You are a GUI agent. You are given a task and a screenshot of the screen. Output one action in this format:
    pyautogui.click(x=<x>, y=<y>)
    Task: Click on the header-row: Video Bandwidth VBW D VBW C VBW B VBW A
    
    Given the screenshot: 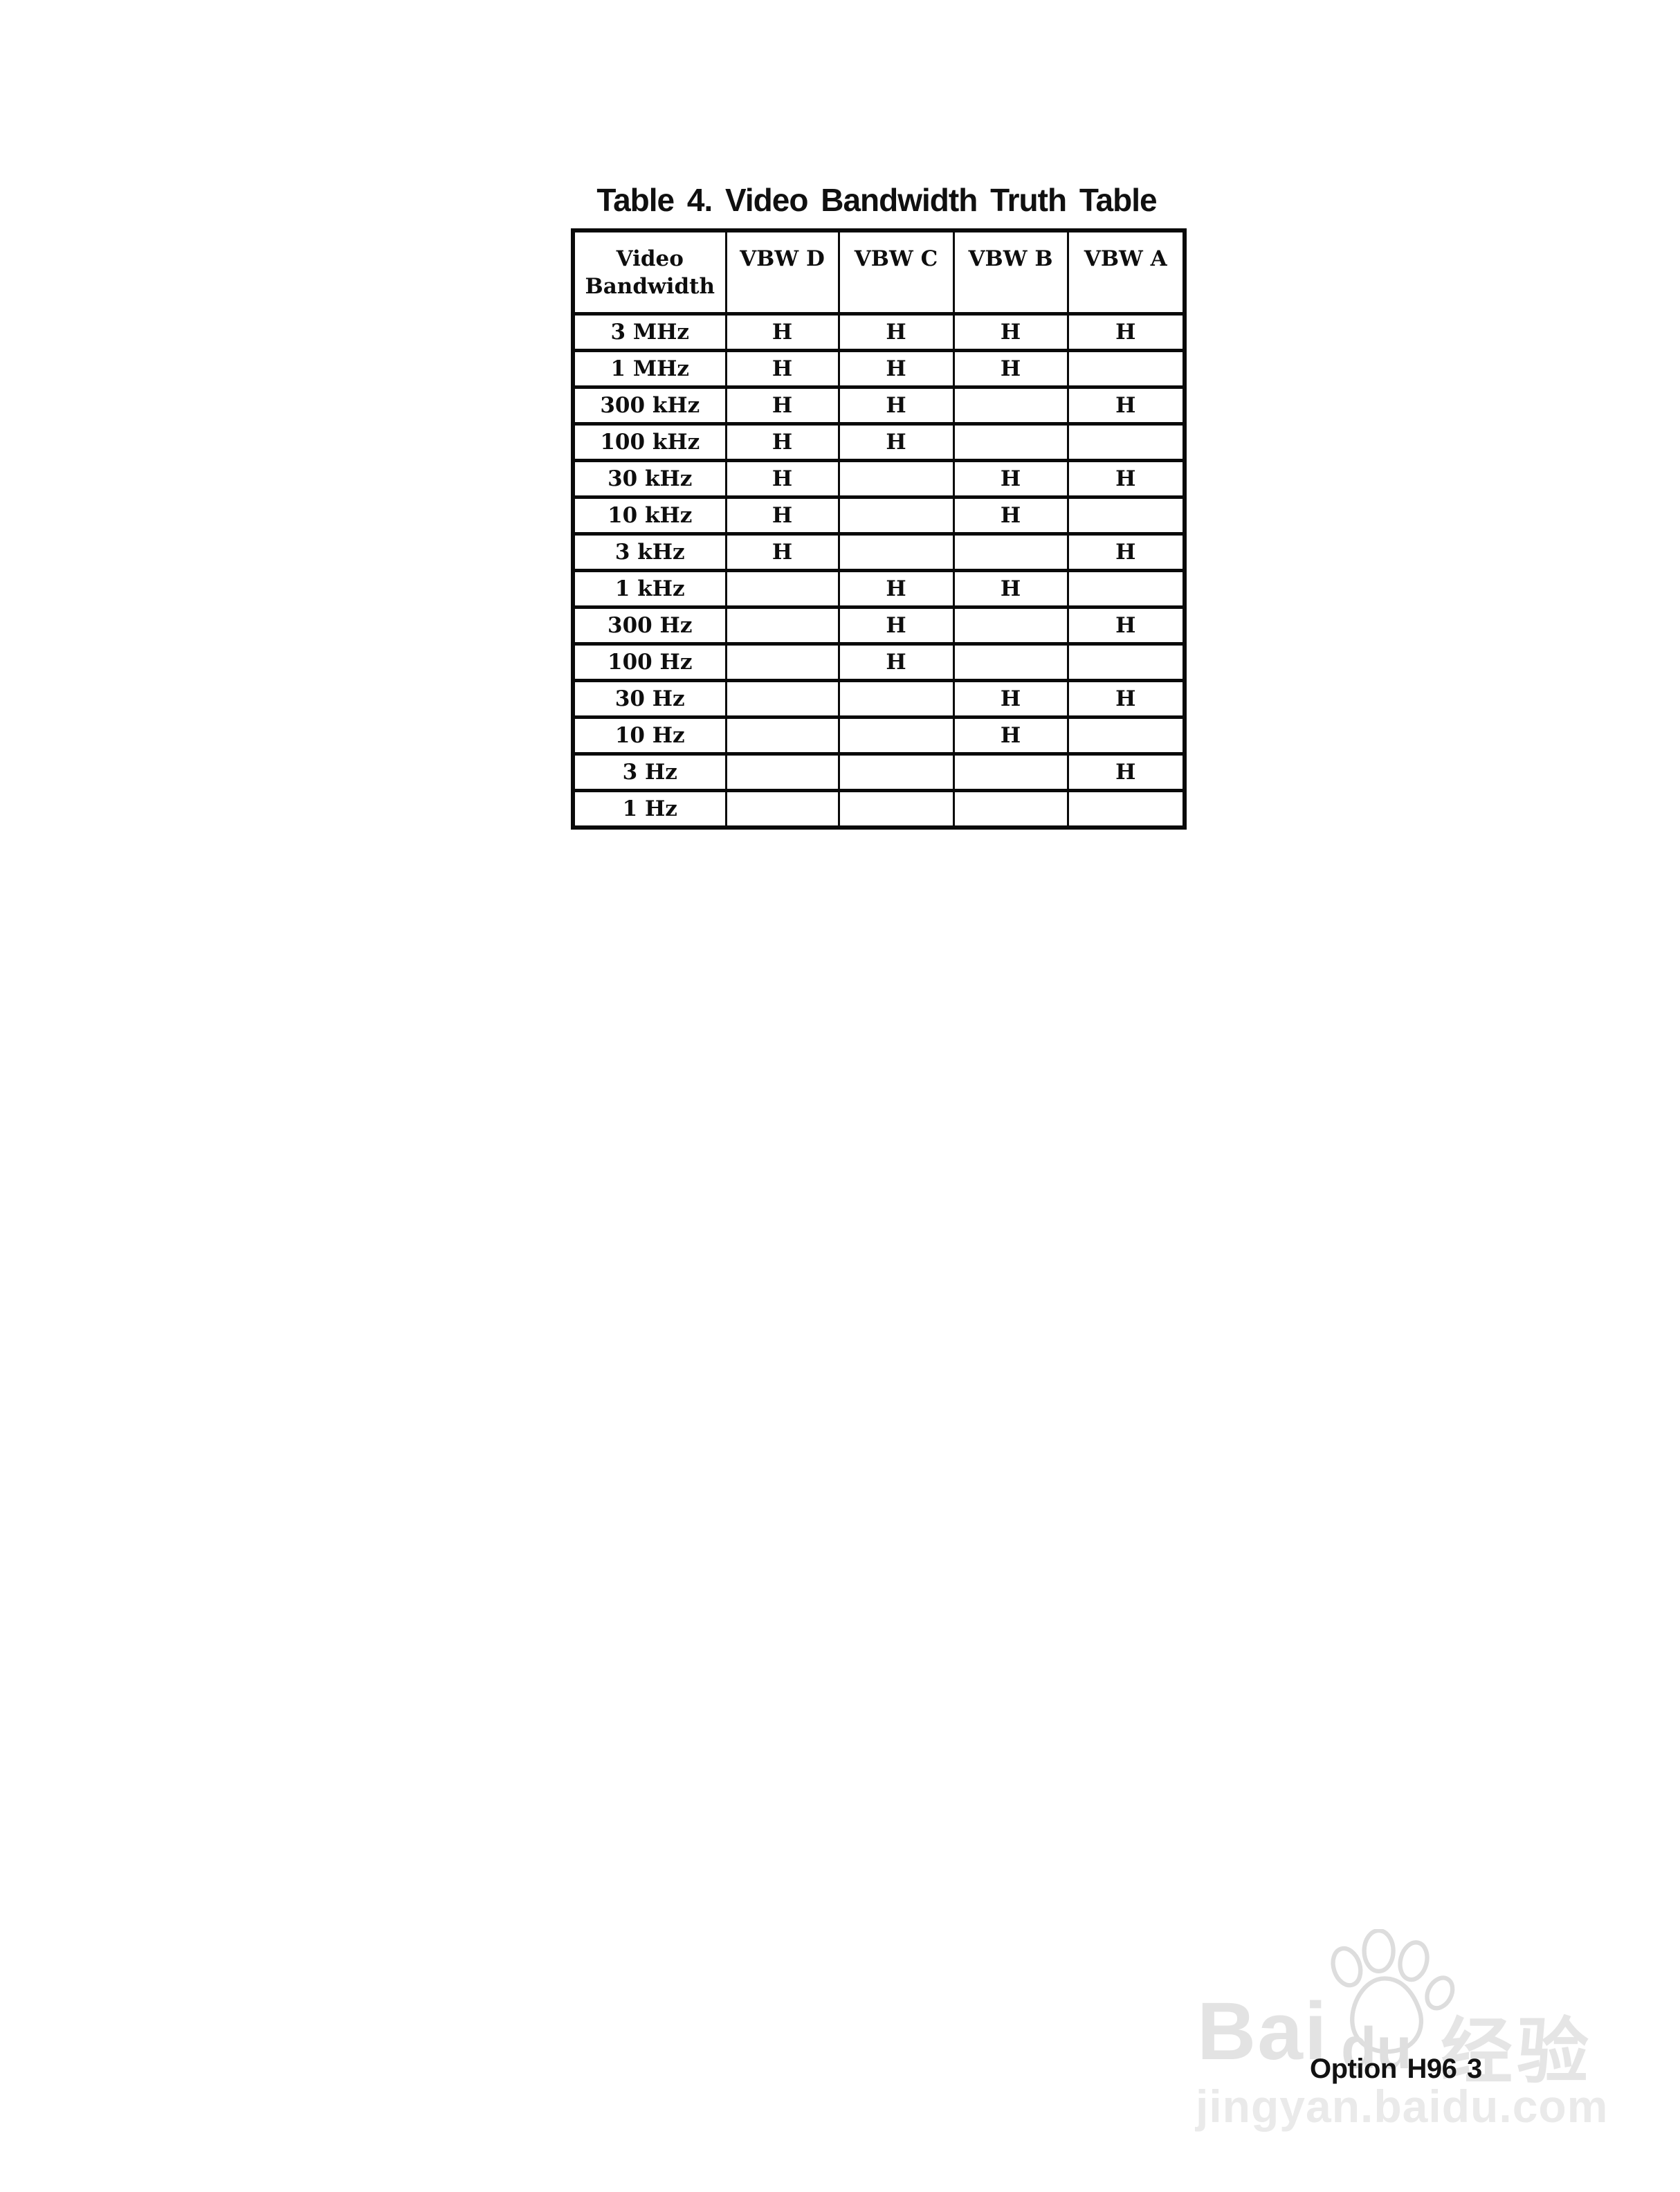 What is the action you would take?
    pyautogui.click(x=879, y=272)
    